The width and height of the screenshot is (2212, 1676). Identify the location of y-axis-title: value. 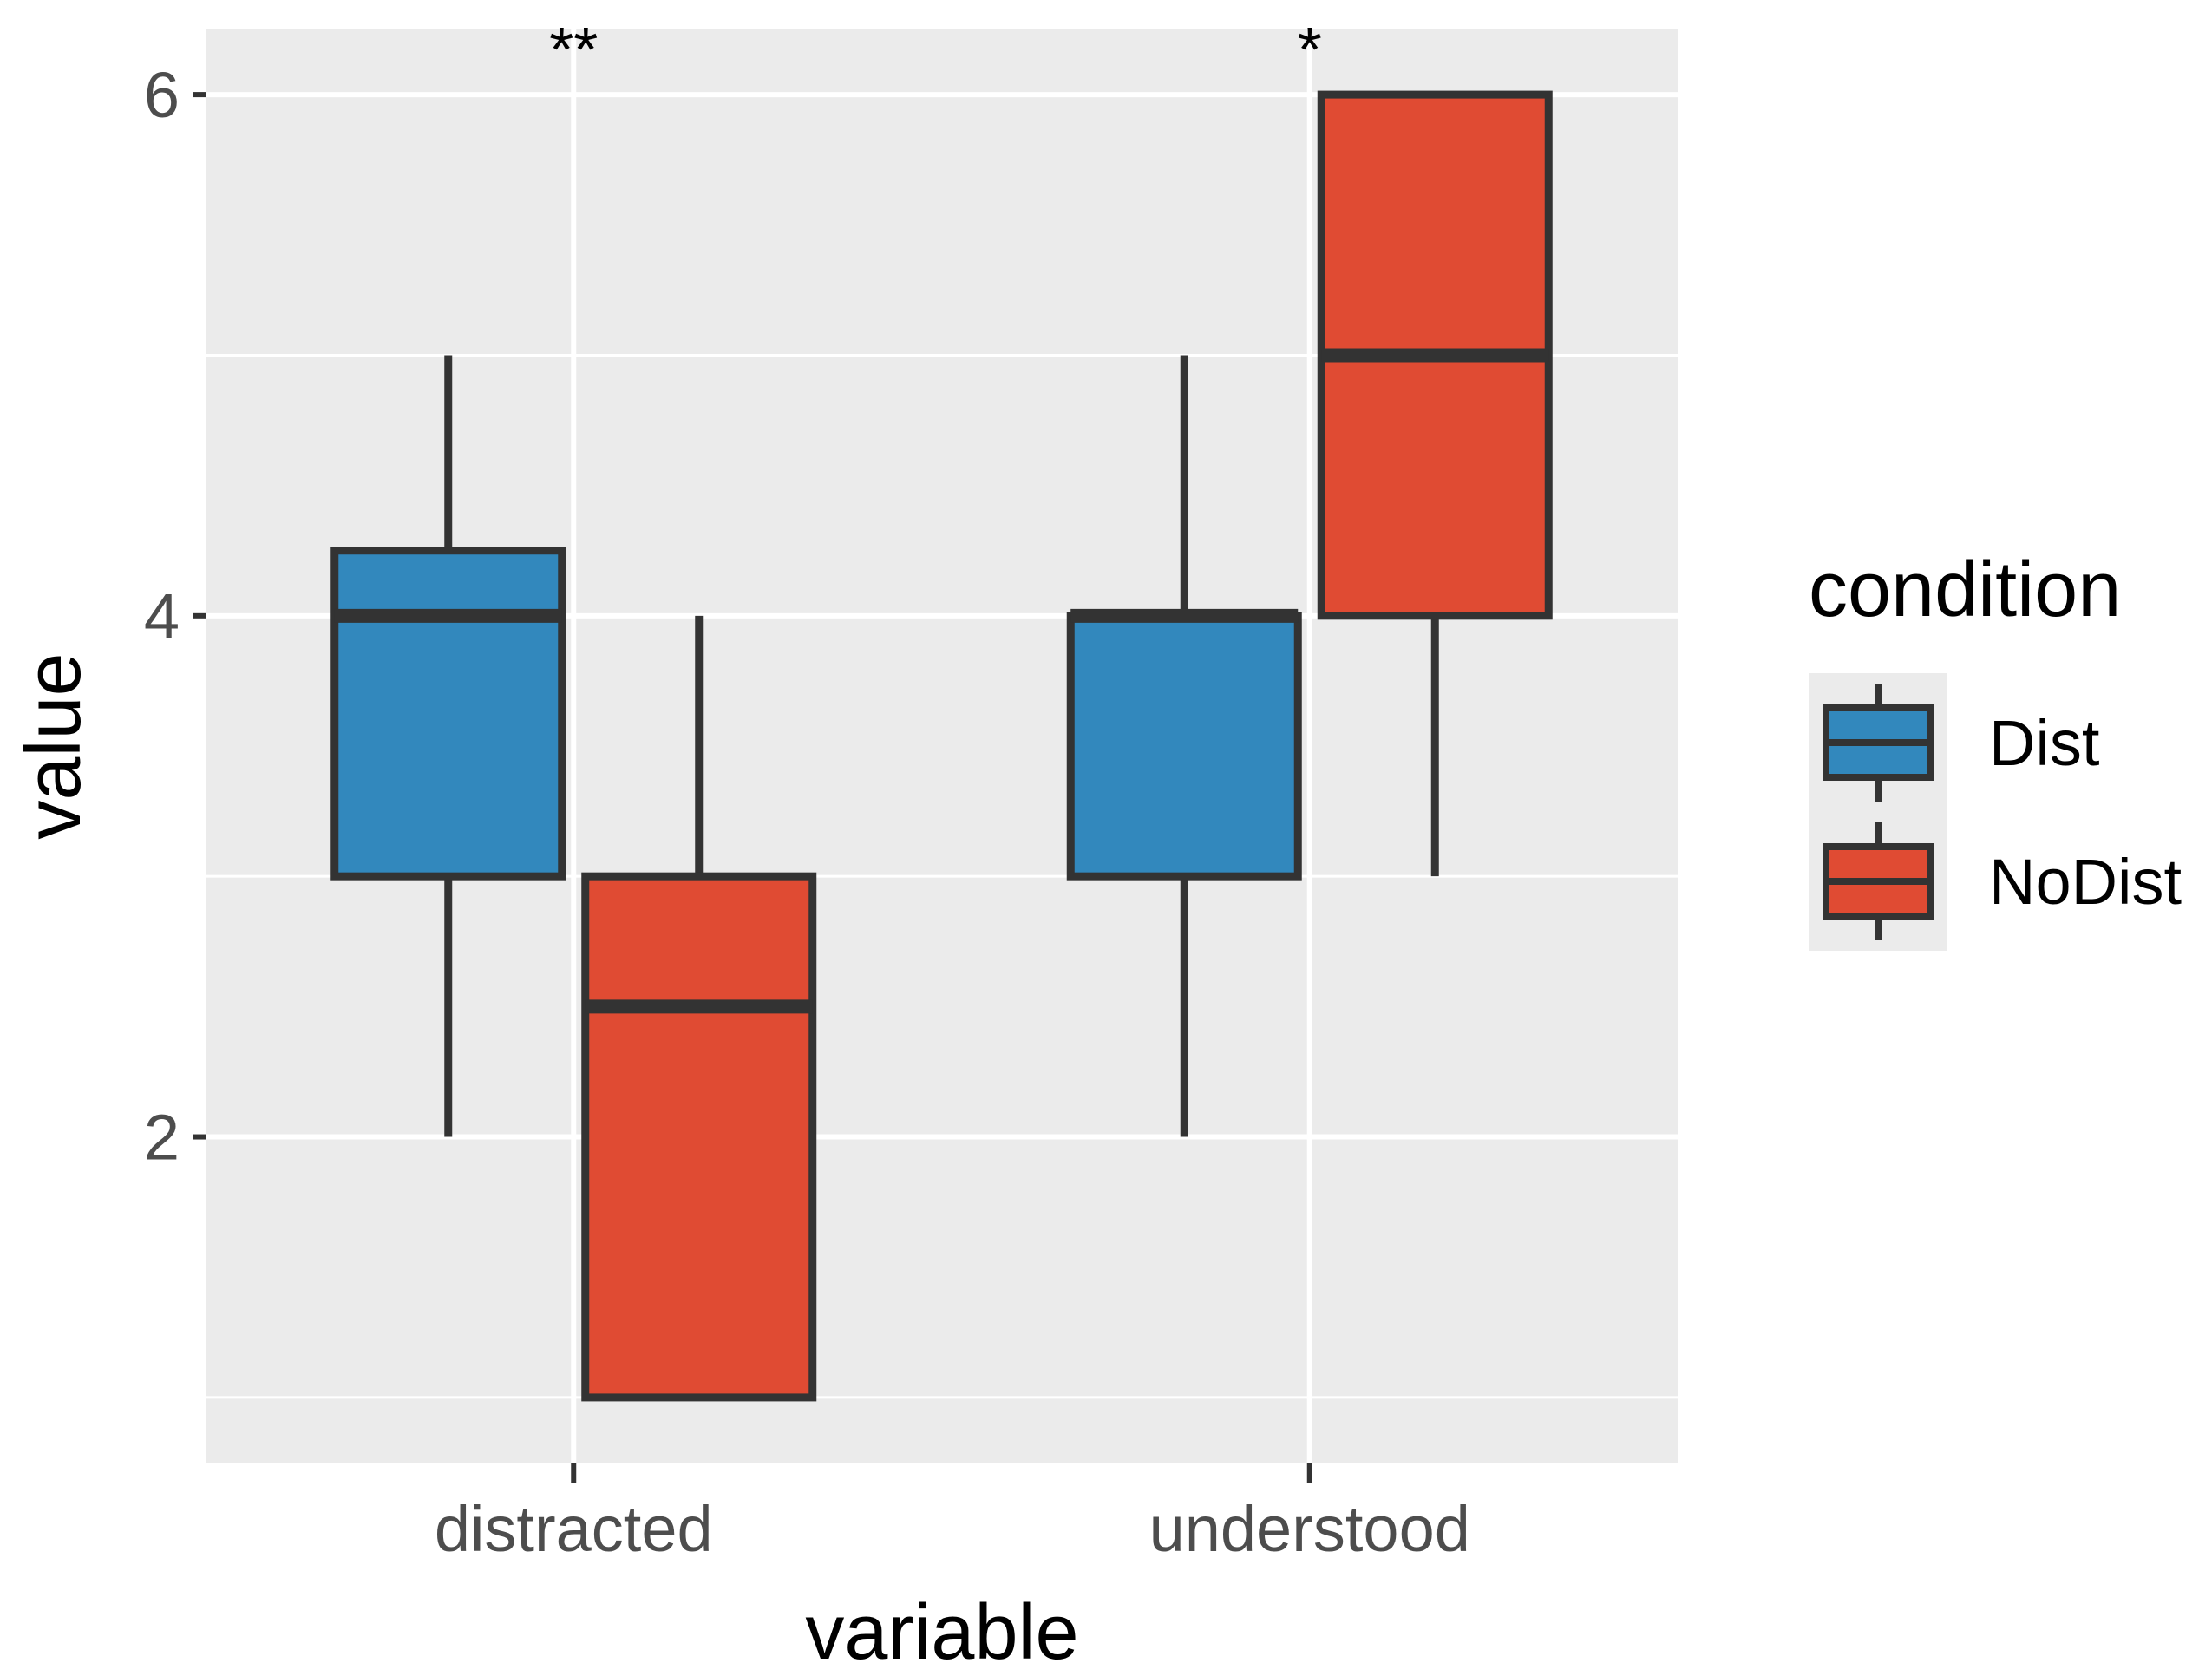
(53, 746).